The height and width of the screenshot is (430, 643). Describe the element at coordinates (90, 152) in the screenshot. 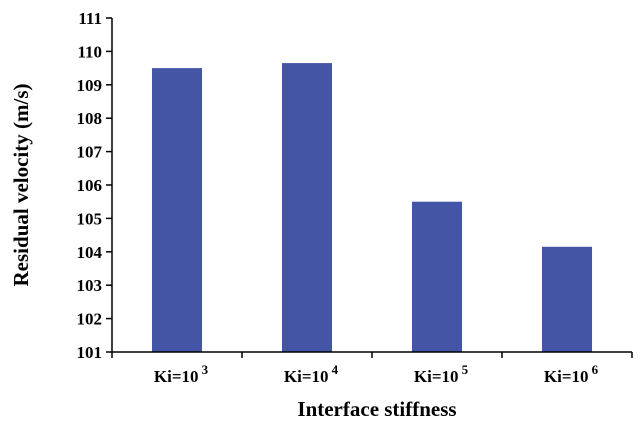

I see `y-tick-label: 107` at that location.